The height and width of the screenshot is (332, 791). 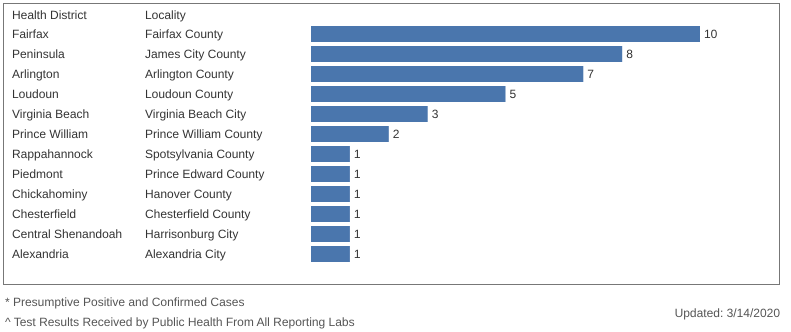 What do you see at coordinates (435, 114) in the screenshot?
I see `data-label: 3` at bounding box center [435, 114].